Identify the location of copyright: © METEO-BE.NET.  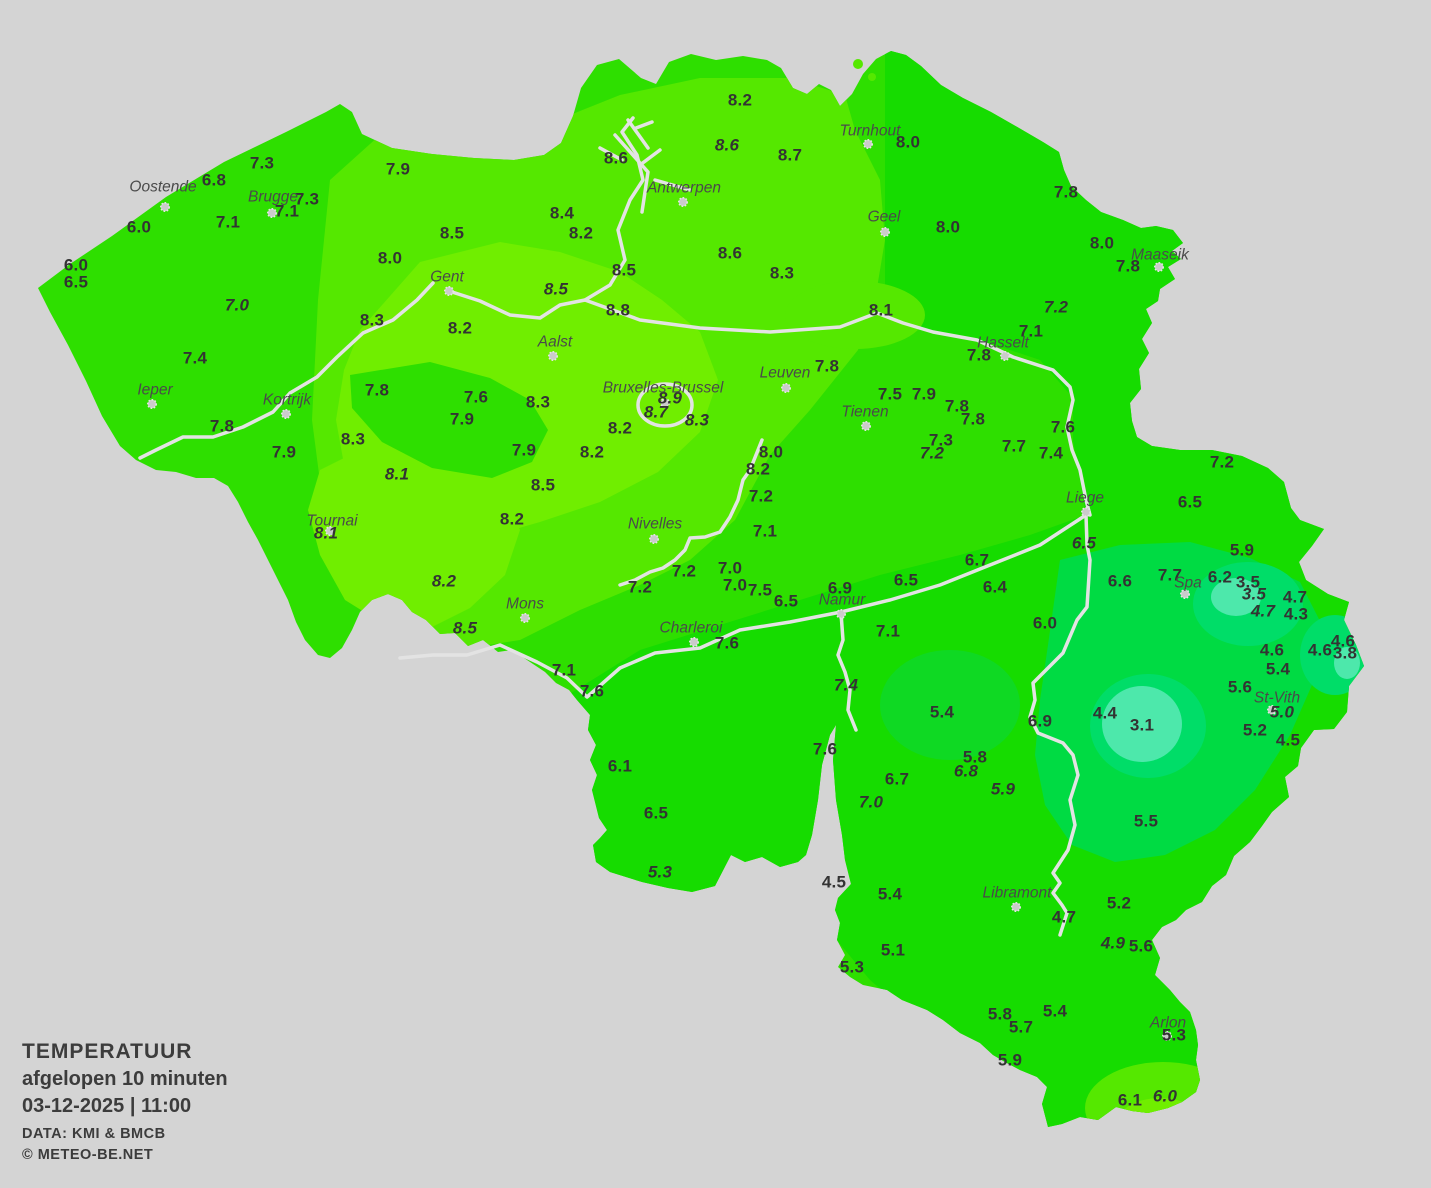
(88, 1155).